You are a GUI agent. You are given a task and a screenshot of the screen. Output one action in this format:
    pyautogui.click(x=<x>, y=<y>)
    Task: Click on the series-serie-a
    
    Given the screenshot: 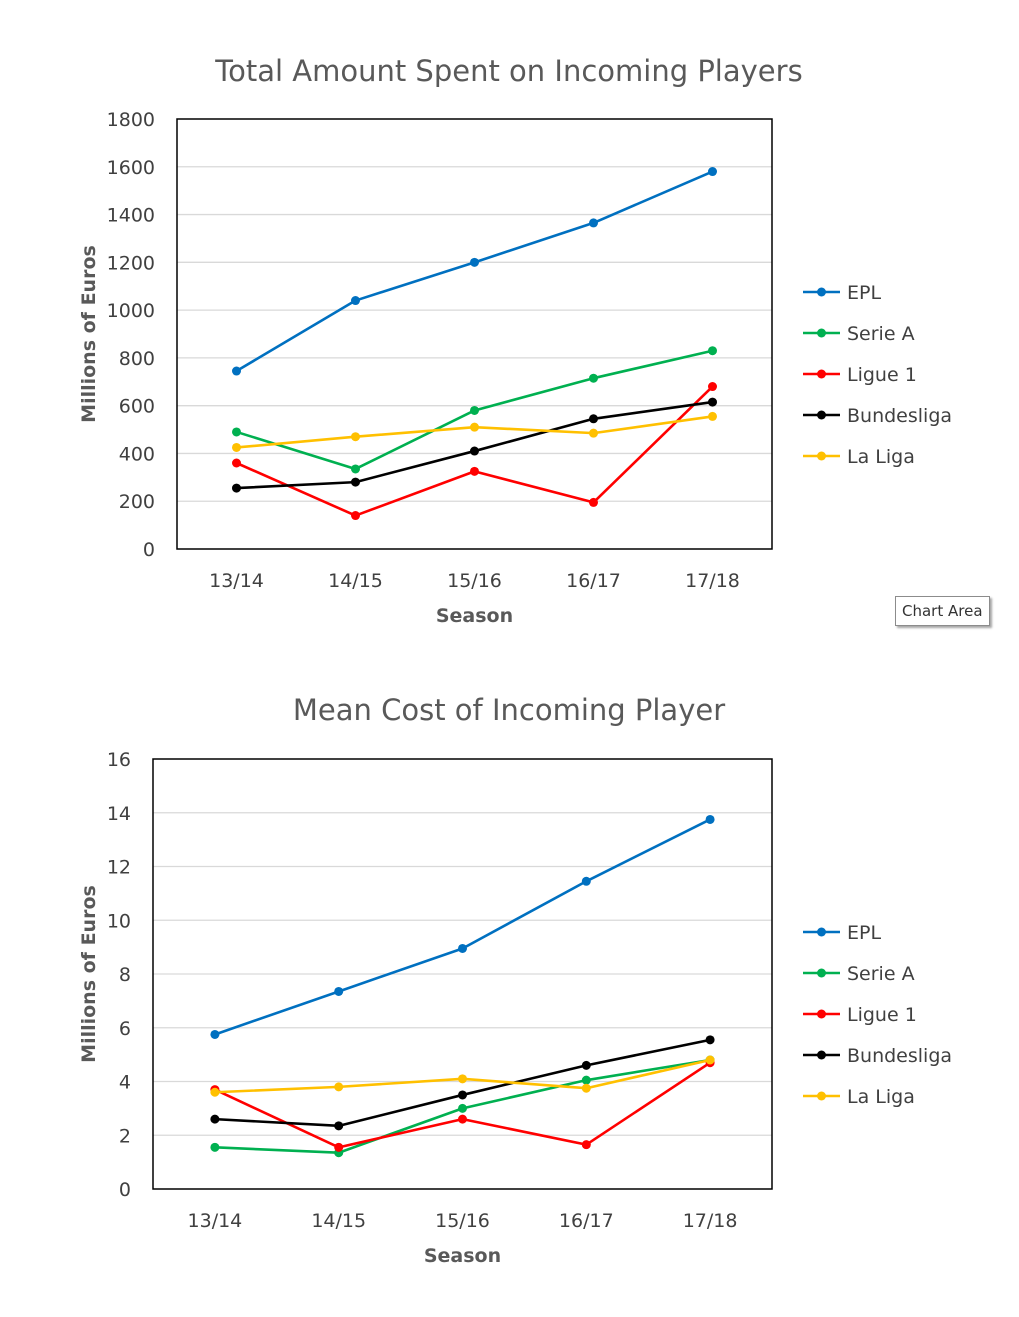 What is the action you would take?
    pyautogui.click(x=462, y=1106)
    